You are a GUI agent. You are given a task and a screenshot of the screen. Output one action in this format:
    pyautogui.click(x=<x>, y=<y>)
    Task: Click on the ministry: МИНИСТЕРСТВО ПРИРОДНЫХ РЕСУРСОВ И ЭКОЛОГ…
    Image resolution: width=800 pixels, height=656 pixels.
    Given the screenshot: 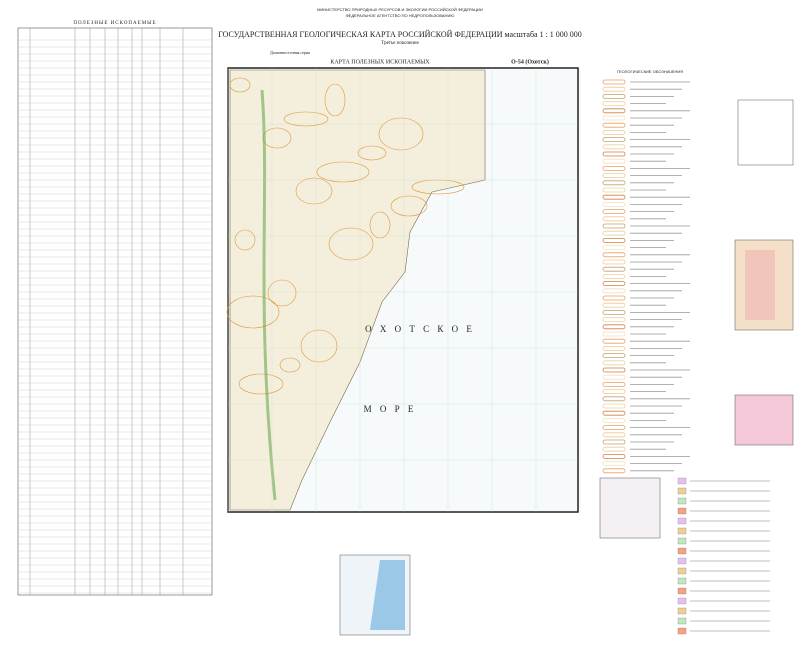 What is the action you would take?
    pyautogui.click(x=400, y=9)
    